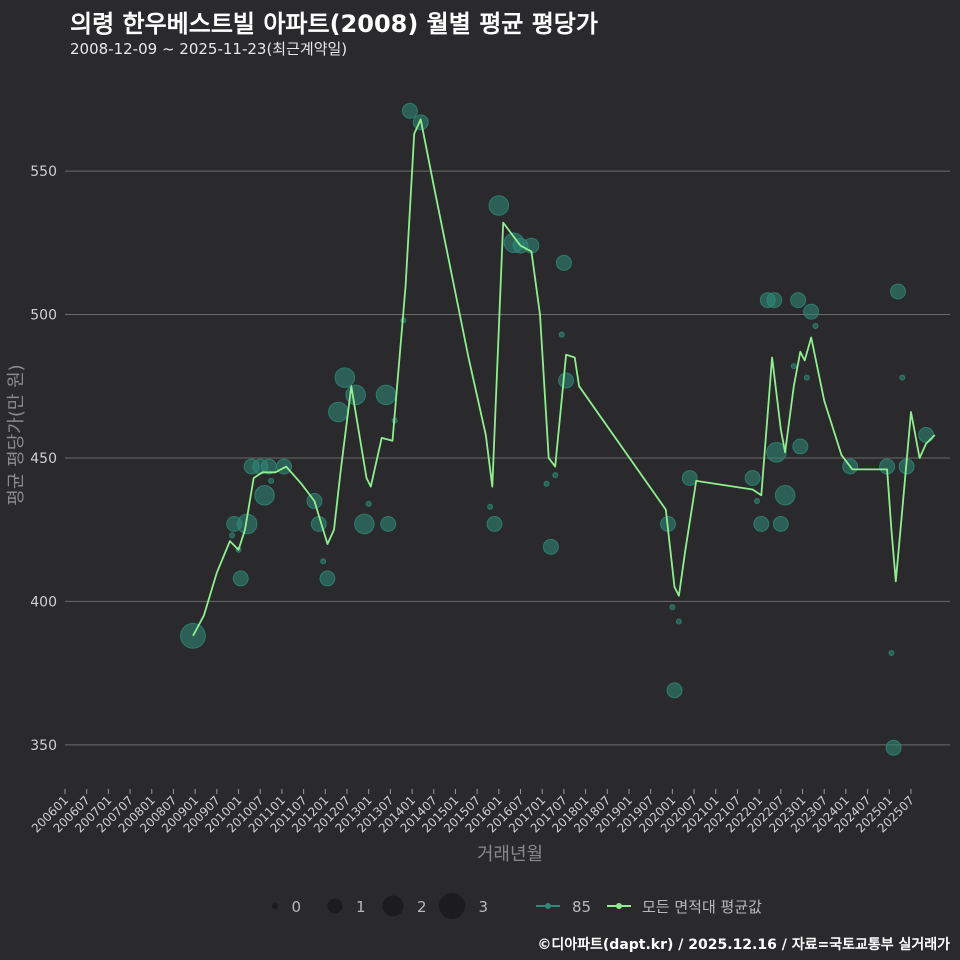  I want to click on legend-size-label: 1, so click(361, 907).